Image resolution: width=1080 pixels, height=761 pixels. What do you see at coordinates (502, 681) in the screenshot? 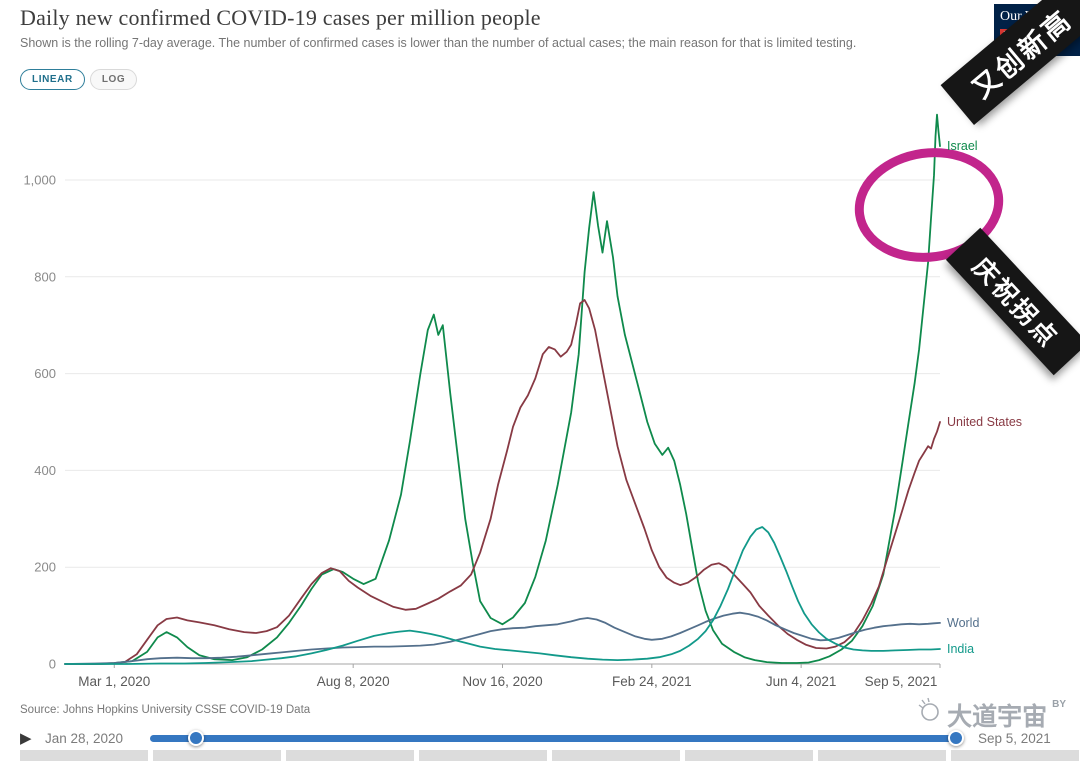
I see `x-tick-label: Nov 16, 2020` at bounding box center [502, 681].